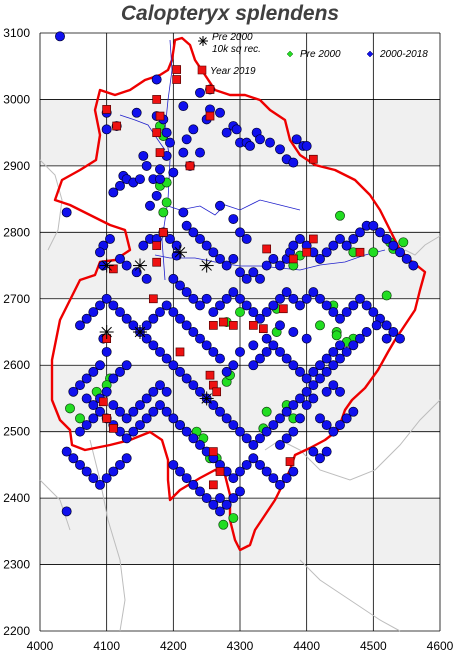 This screenshot has height=660, width=460. Describe the element at coordinates (16, 332) in the screenshot. I see `y-tick-labels: 3100 3000 2900 2800 2700 2600 2500 2400 2300 2200` at that location.